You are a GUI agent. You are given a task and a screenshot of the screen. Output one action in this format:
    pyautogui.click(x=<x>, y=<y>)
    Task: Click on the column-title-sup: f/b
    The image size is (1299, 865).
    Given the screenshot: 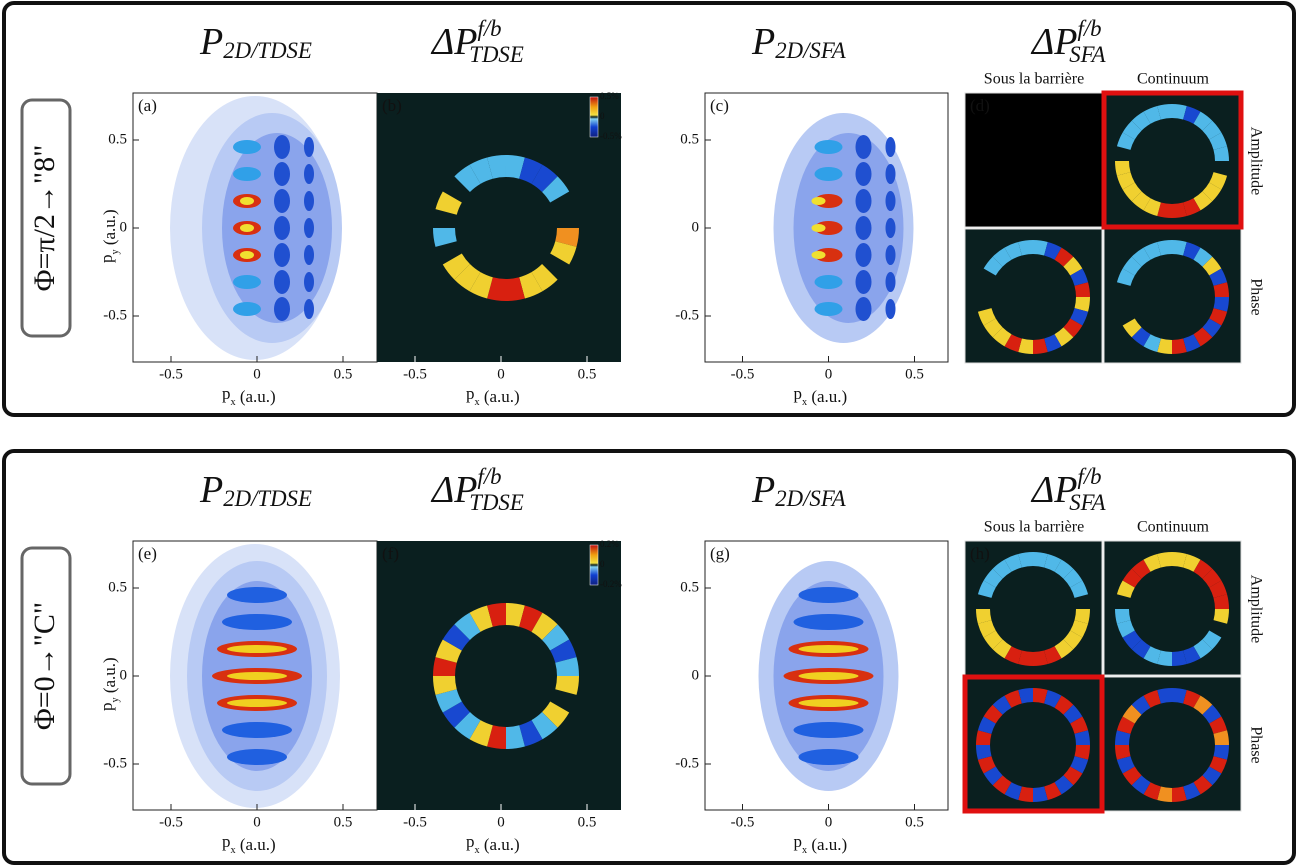 What is the action you would take?
    pyautogui.click(x=490, y=28)
    